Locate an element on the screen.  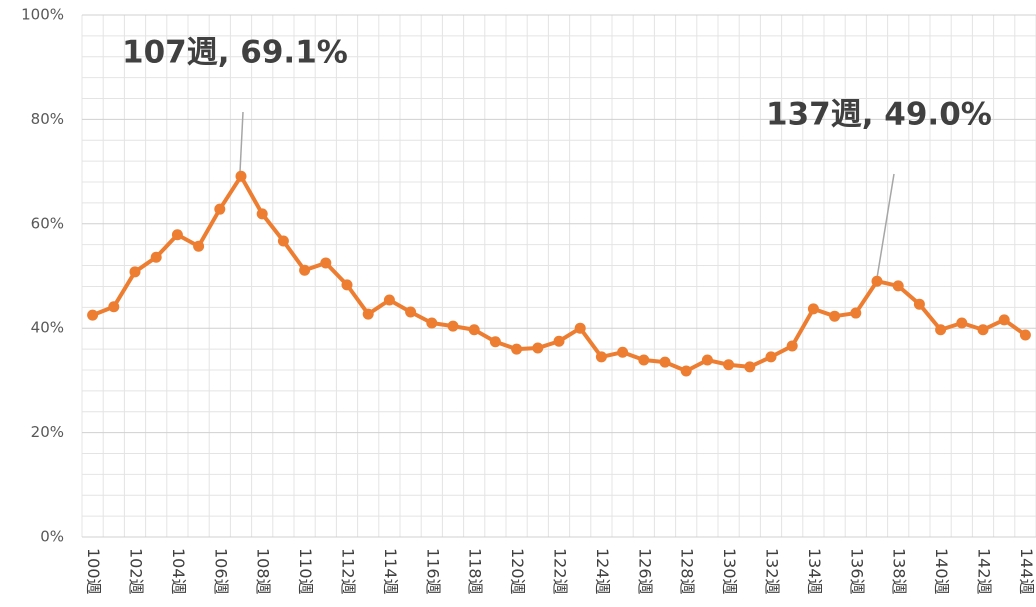
x-tick-label: 126週 is located at coordinates (644, 571).